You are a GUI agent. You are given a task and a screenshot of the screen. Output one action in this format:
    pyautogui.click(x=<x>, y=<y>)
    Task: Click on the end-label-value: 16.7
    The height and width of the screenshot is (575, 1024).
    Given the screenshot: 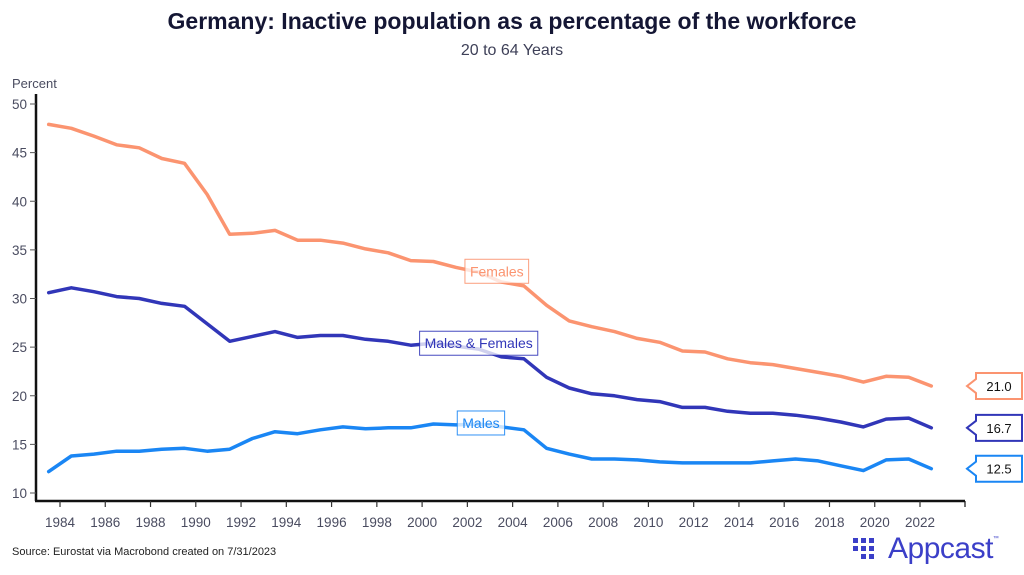 What is the action you would take?
    pyautogui.click(x=998, y=428)
    